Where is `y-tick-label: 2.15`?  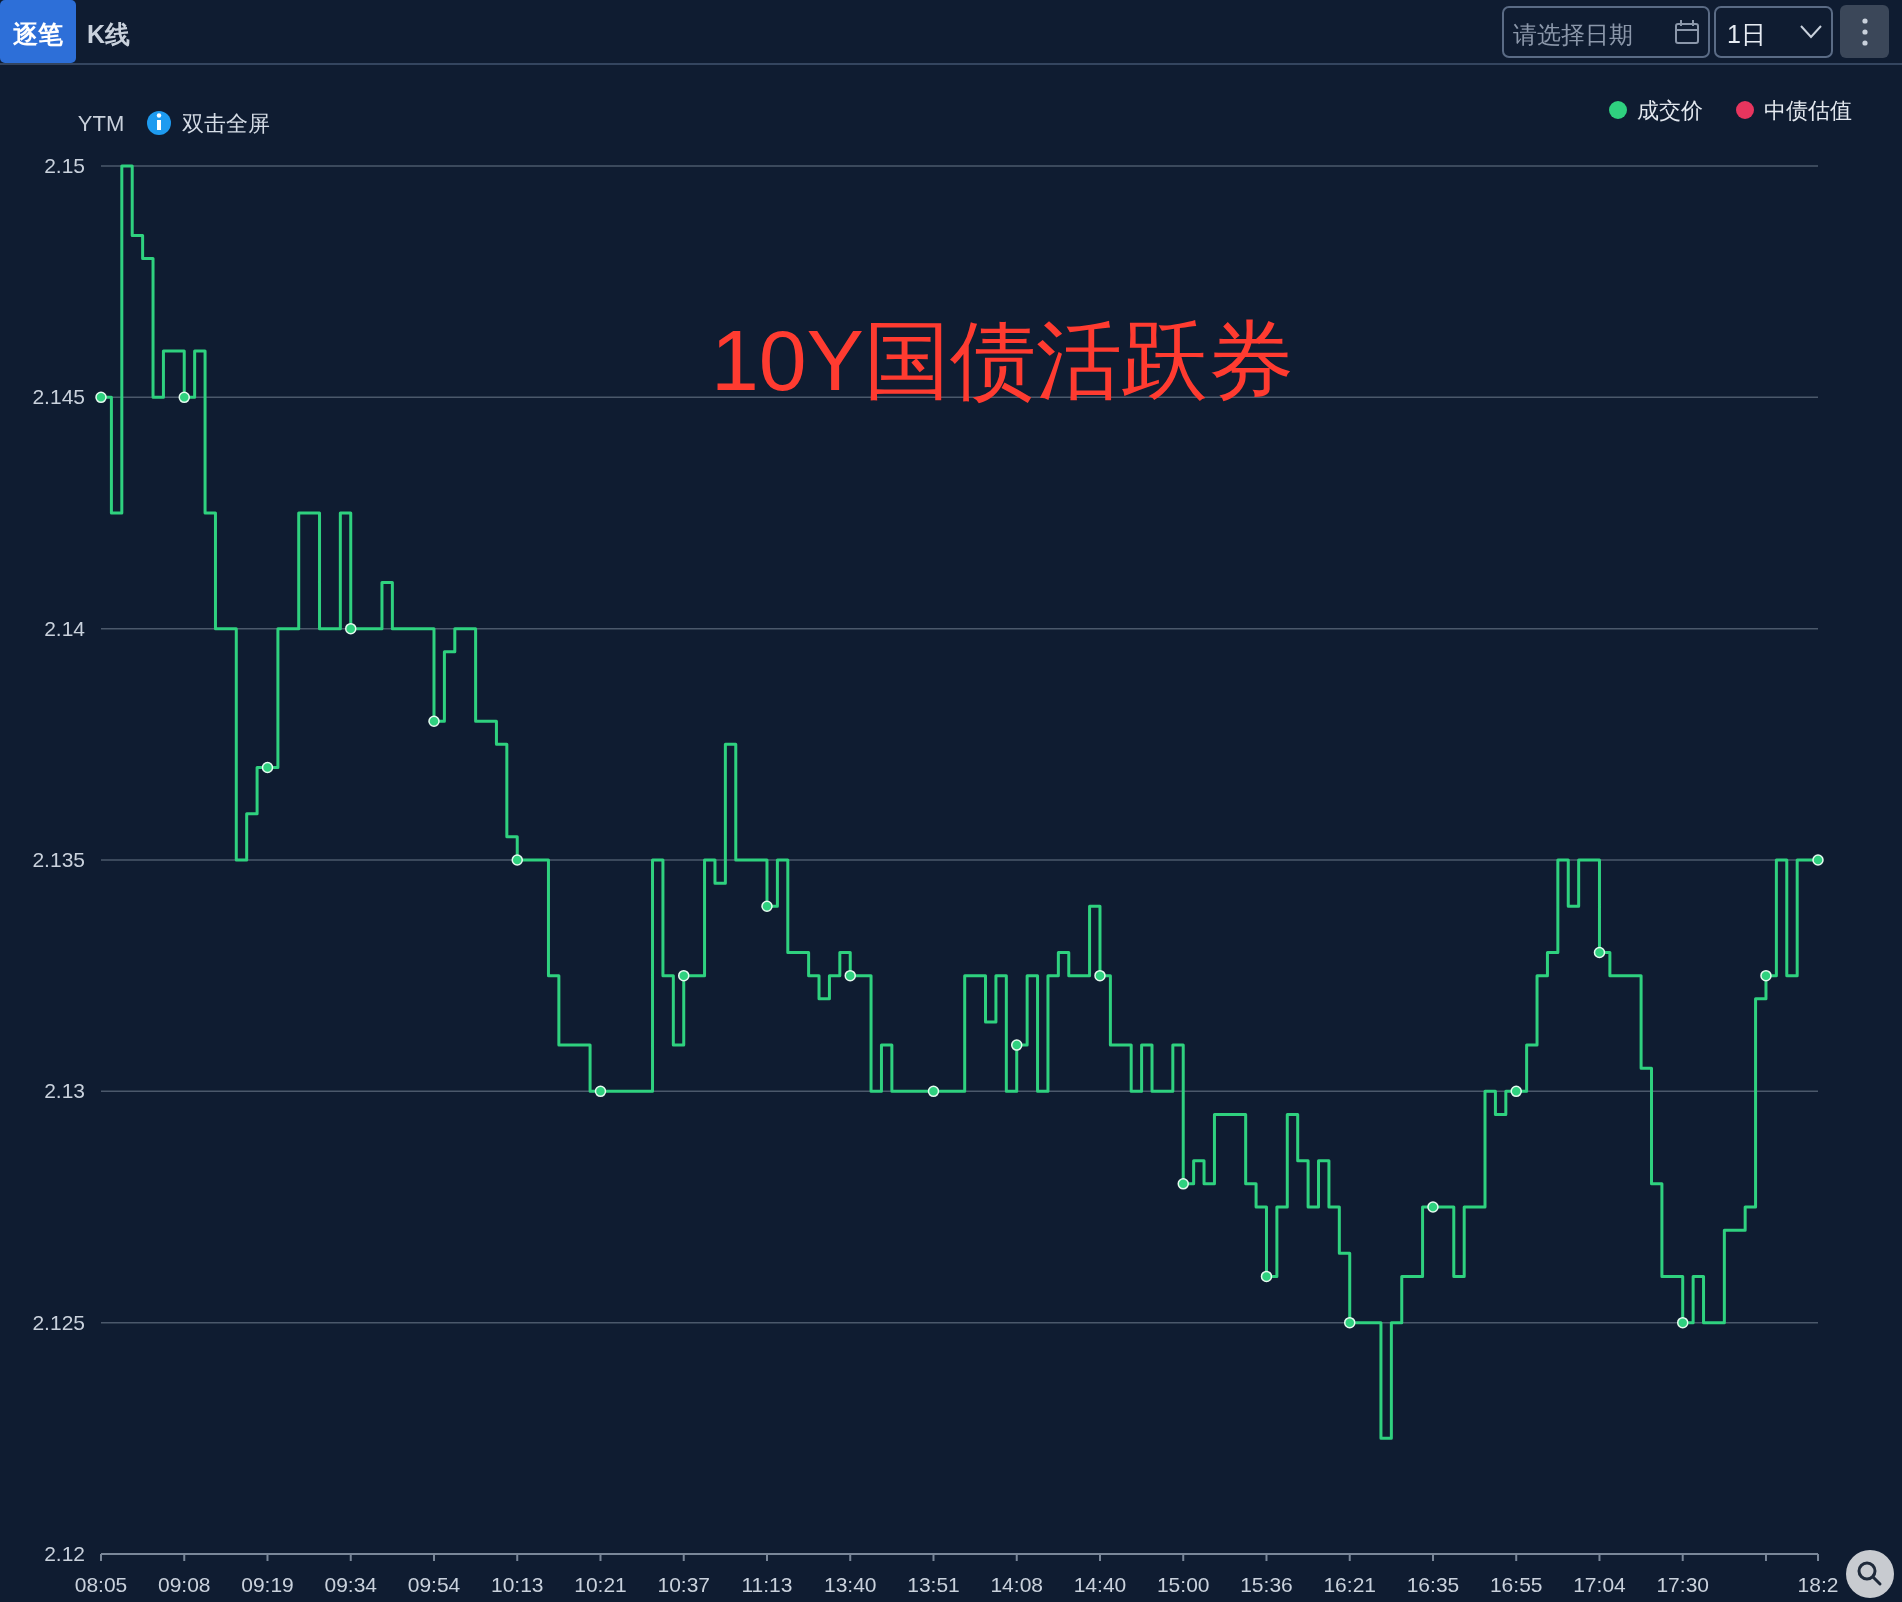
y-tick-label: 2.15 is located at coordinates (64, 165).